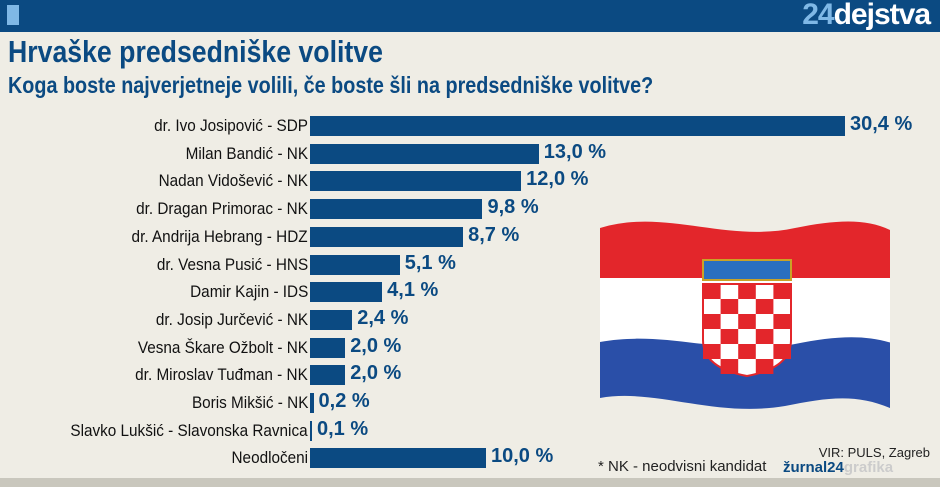 This screenshot has height=487, width=940. What do you see at coordinates (838, 467) in the screenshot?
I see `zurnal24-logo: žurnal24grafika` at bounding box center [838, 467].